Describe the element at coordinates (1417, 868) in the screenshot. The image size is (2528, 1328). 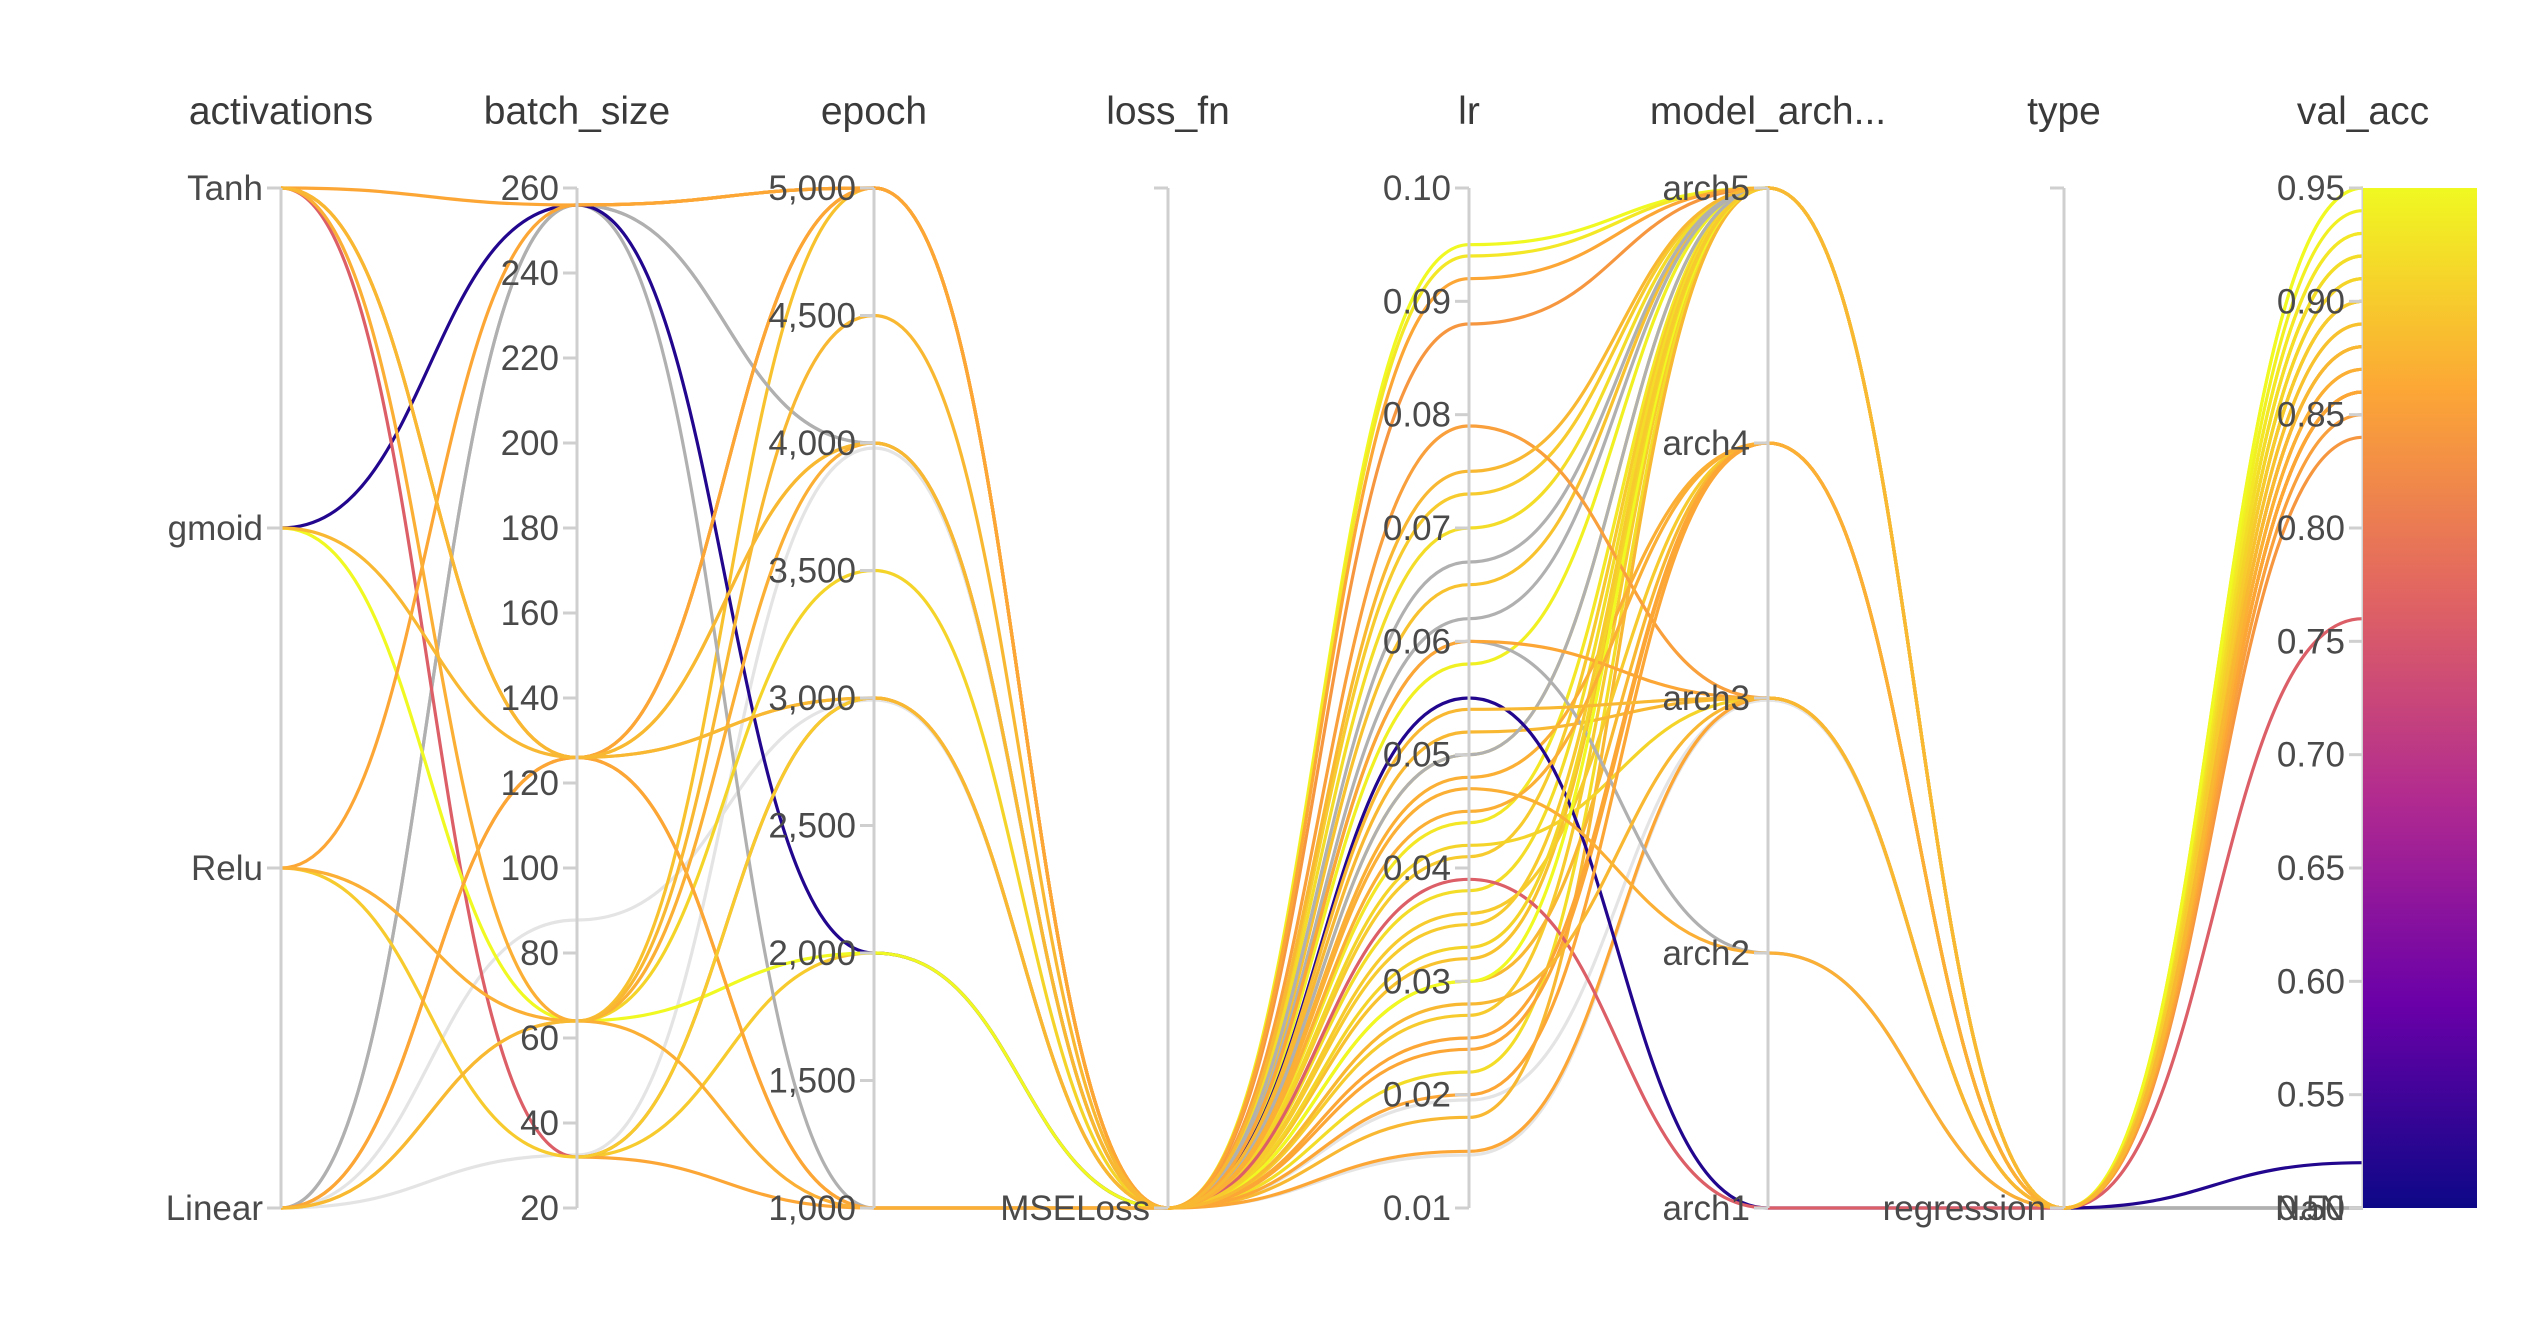
I see `tick-label: 0.04` at that location.